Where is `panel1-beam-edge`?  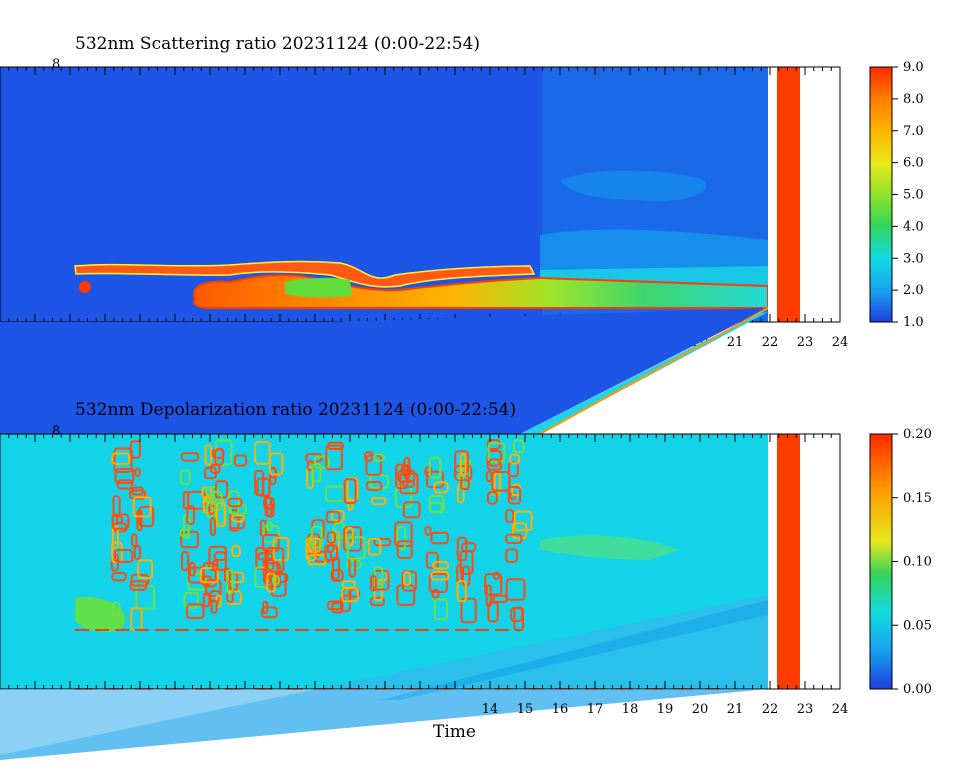
panel1-beam-edge is located at coordinates (654, 371).